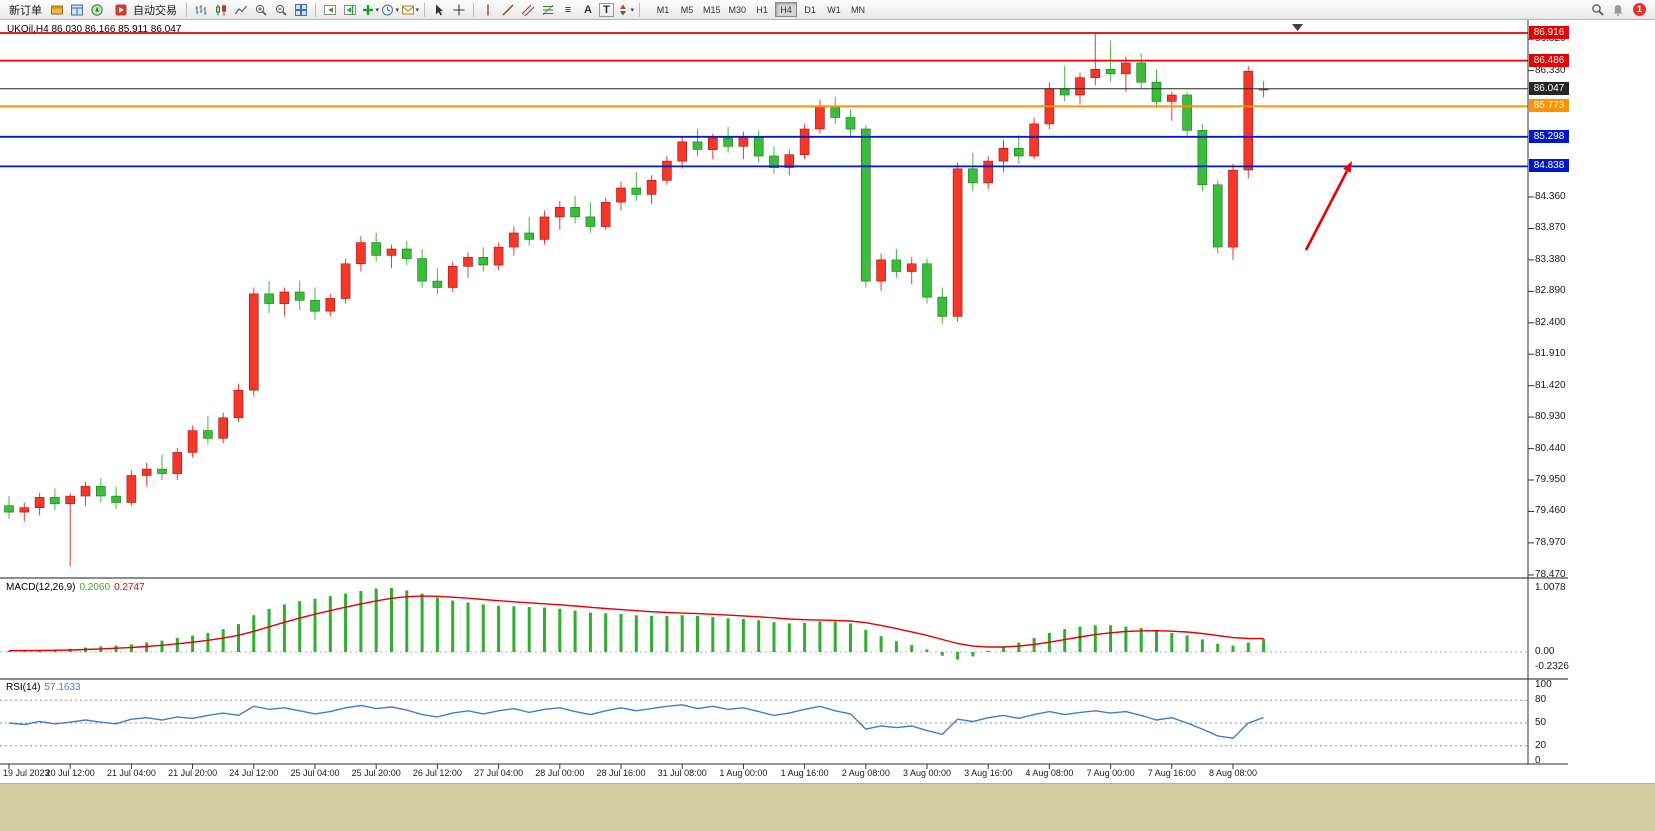 This screenshot has width=1655, height=831. Describe the element at coordinates (762, 10) in the screenshot. I see `timeframe-h1: H1` at that location.